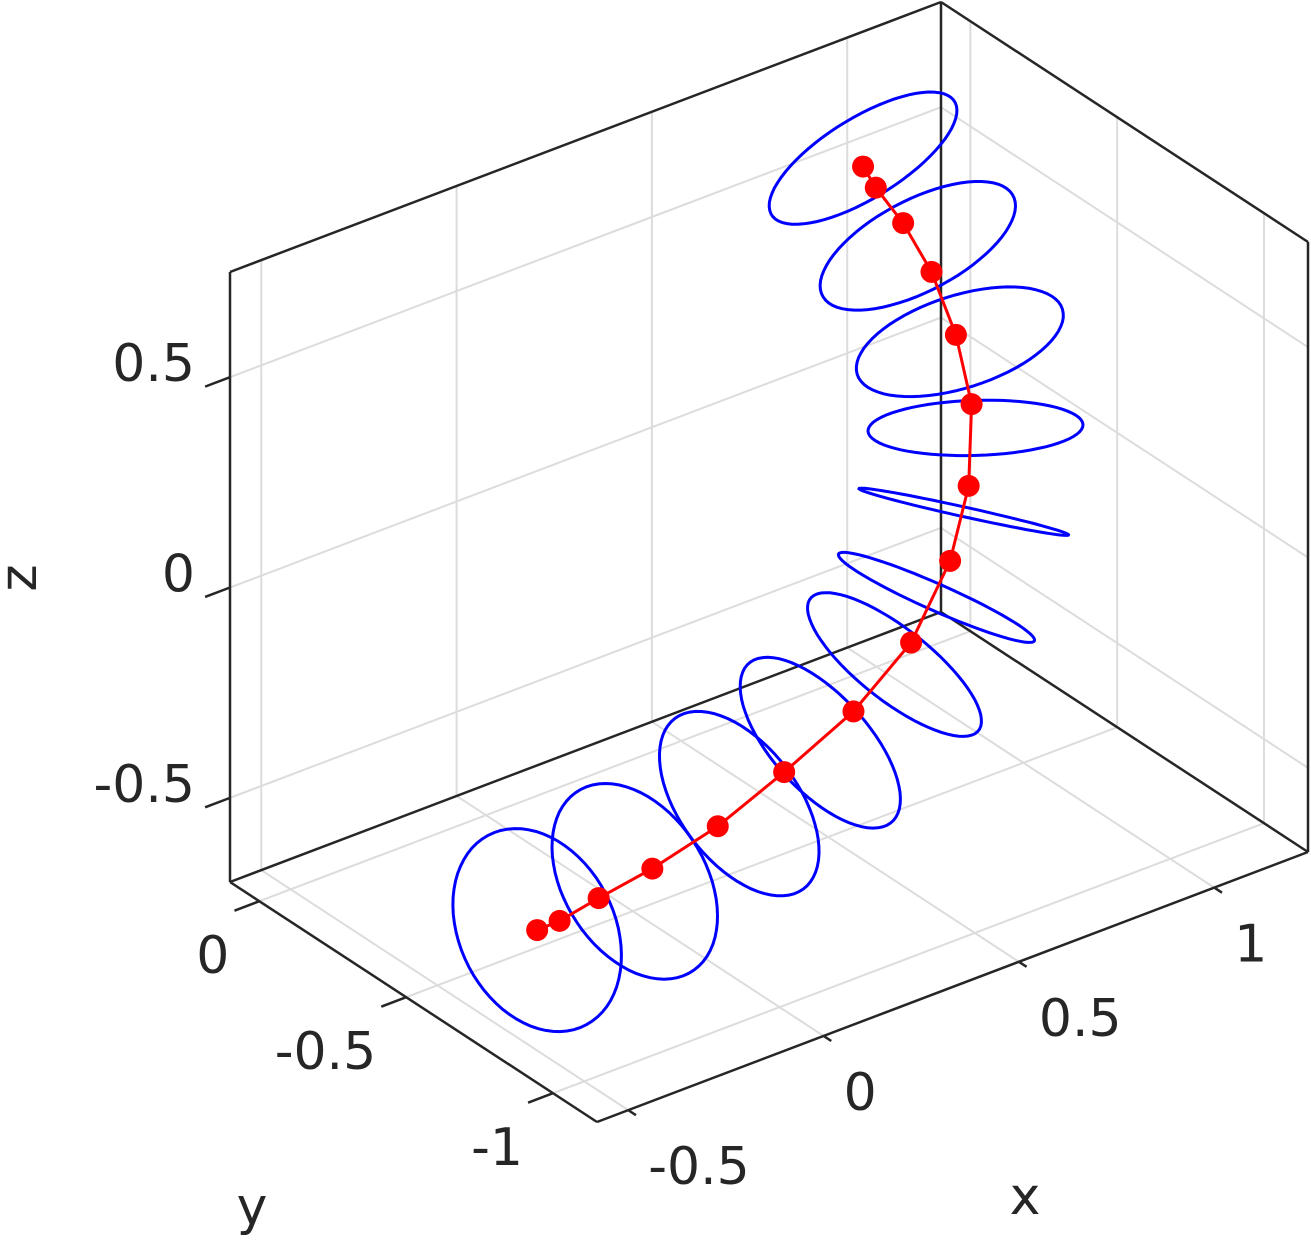  What do you see at coordinates (325, 1052) in the screenshot?
I see `y-tick-label: -0.5` at bounding box center [325, 1052].